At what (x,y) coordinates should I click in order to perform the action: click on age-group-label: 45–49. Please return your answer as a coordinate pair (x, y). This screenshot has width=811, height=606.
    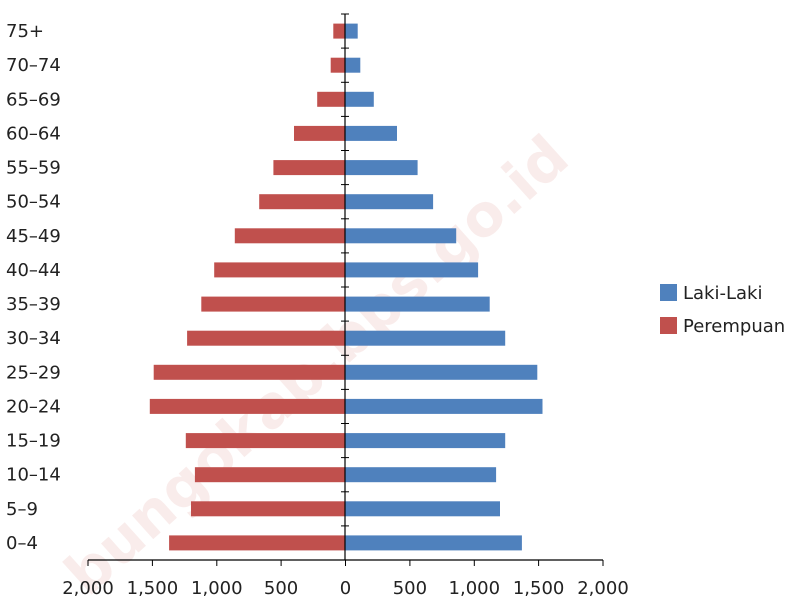
    Looking at the image, I should click on (33, 236).